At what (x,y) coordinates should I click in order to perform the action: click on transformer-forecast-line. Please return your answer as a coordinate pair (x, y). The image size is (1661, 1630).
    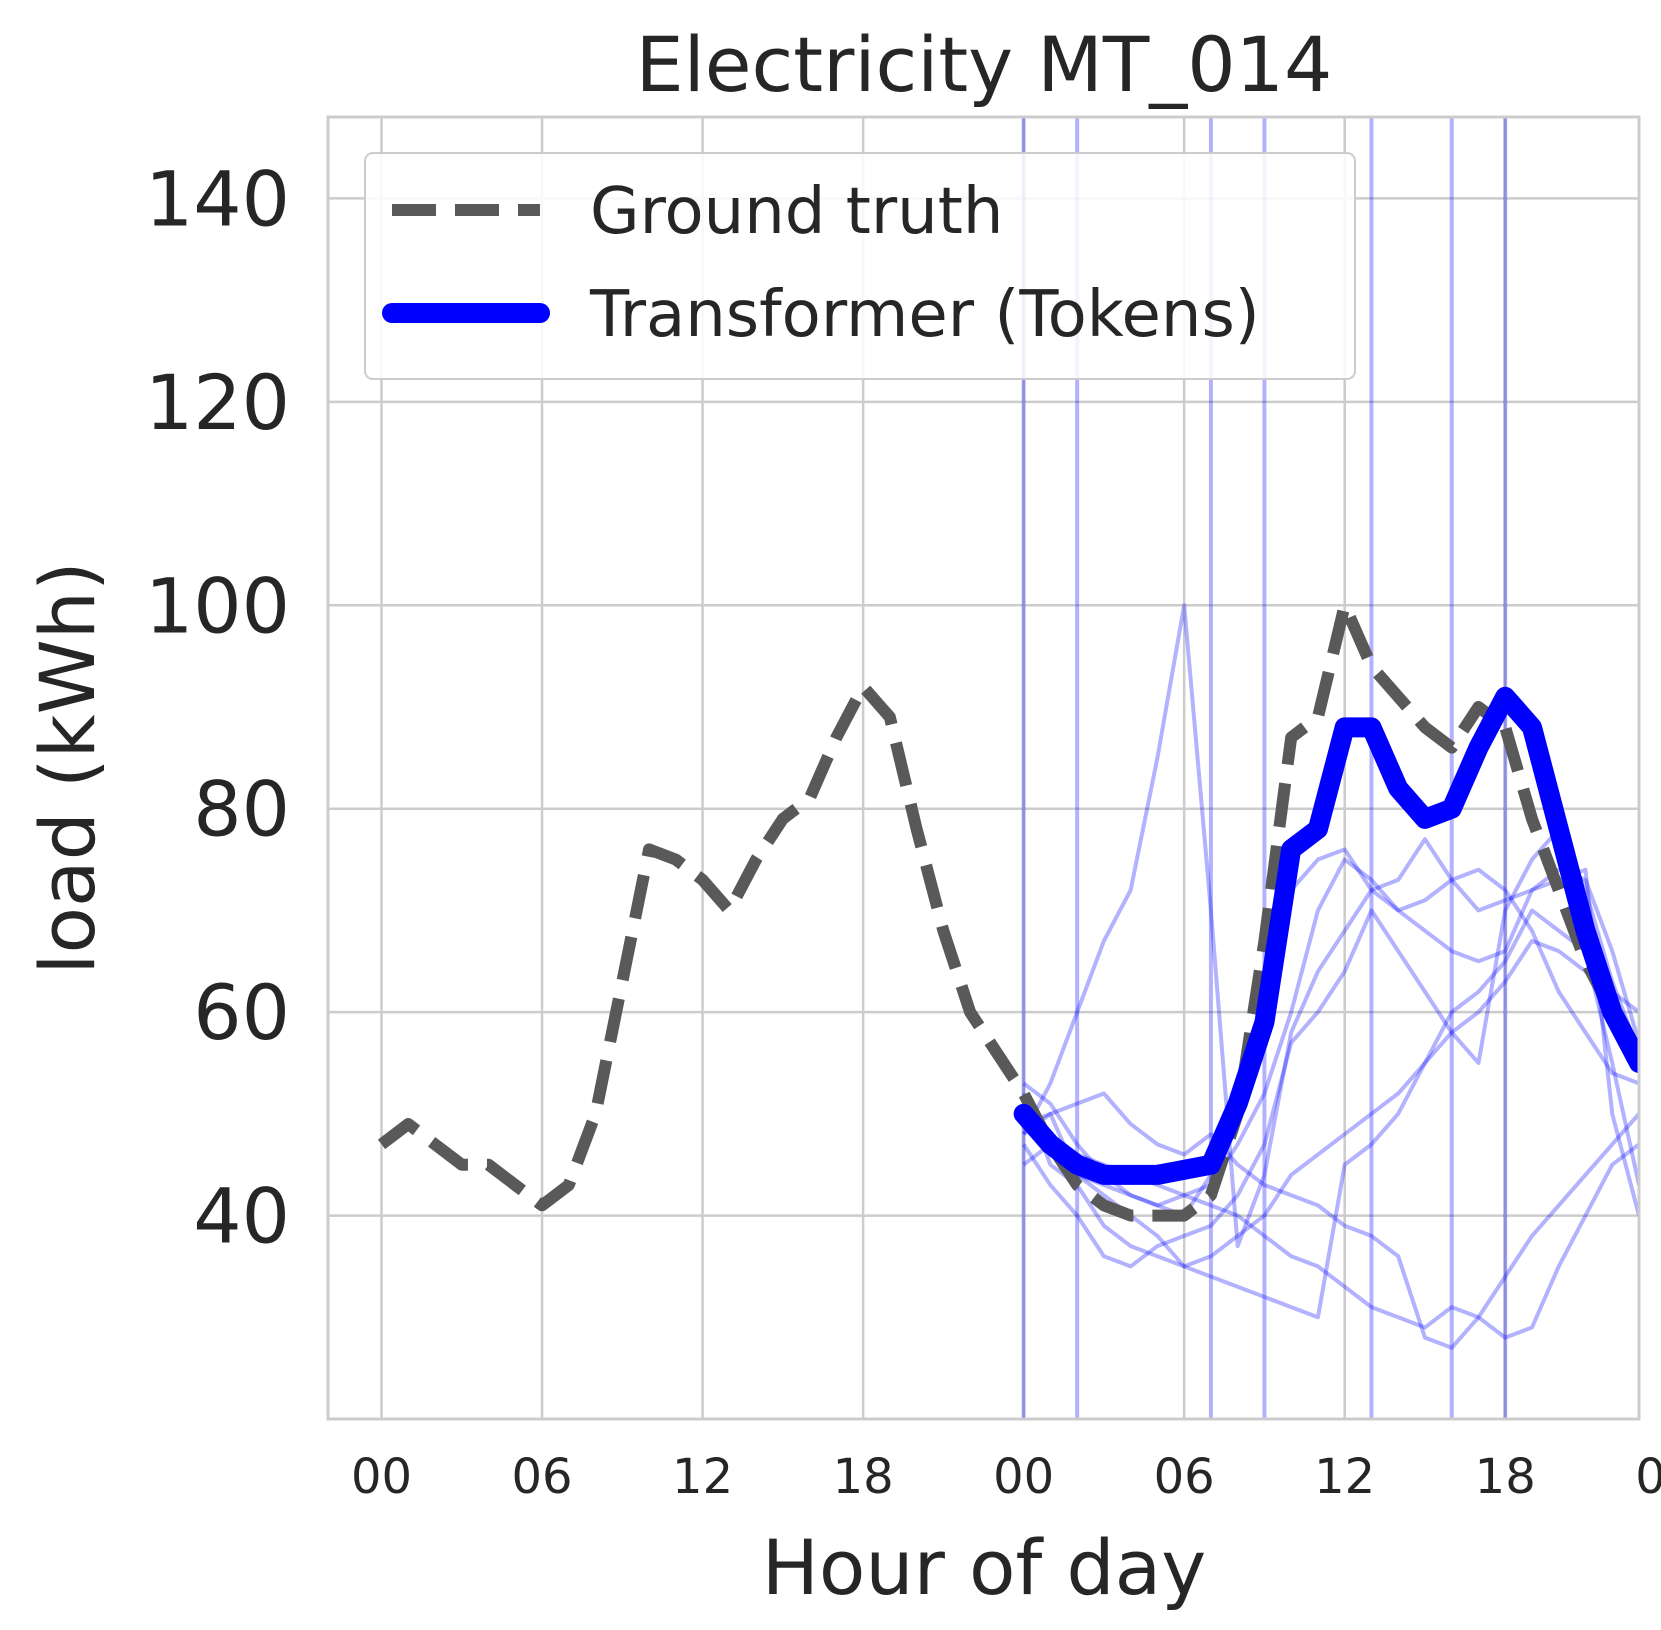
    Looking at the image, I should click on (1326, 935).